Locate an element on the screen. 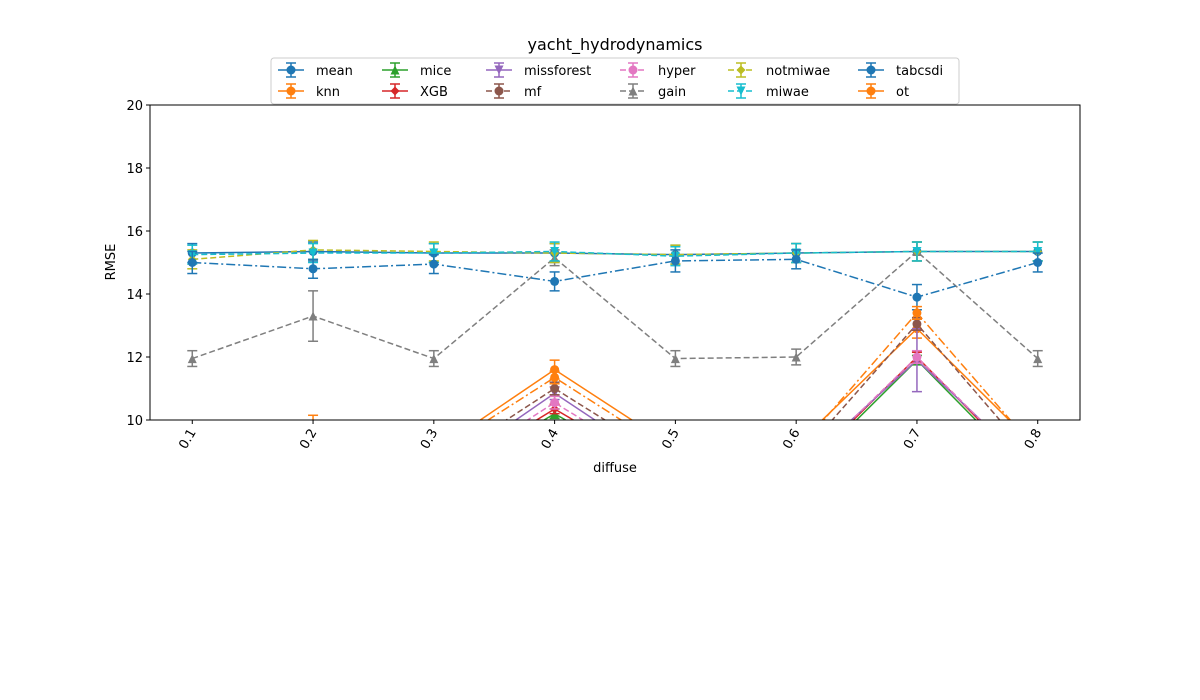  x-tick-label: 0.4 is located at coordinates (550, 439).